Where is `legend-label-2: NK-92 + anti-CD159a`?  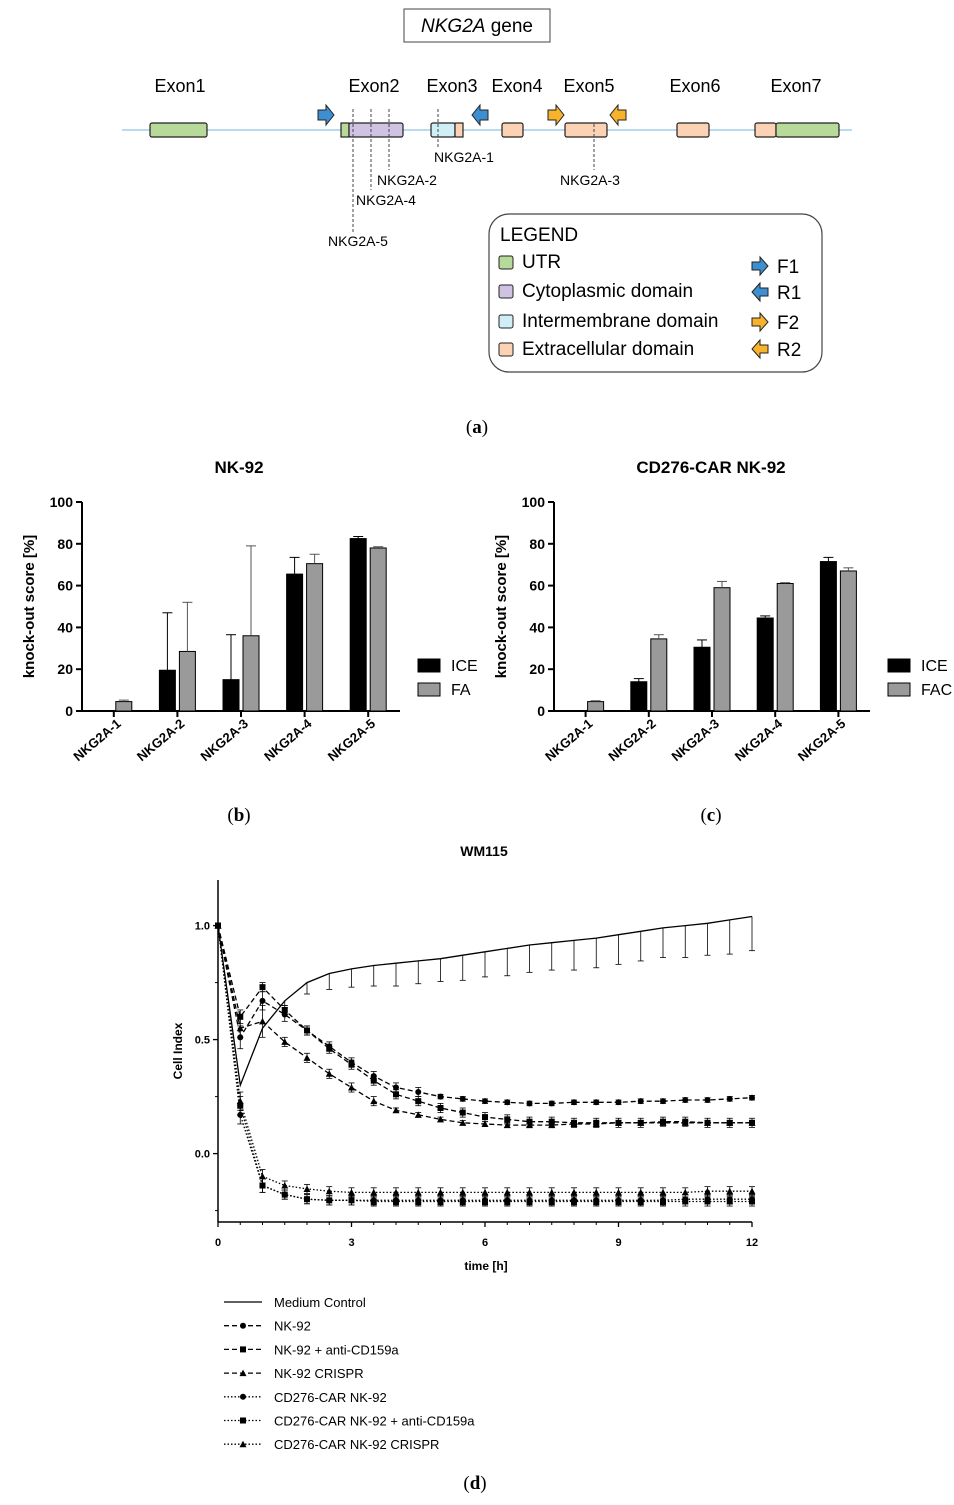 legend-label-2: NK-92 + anti-CD159a is located at coordinates (336, 1349).